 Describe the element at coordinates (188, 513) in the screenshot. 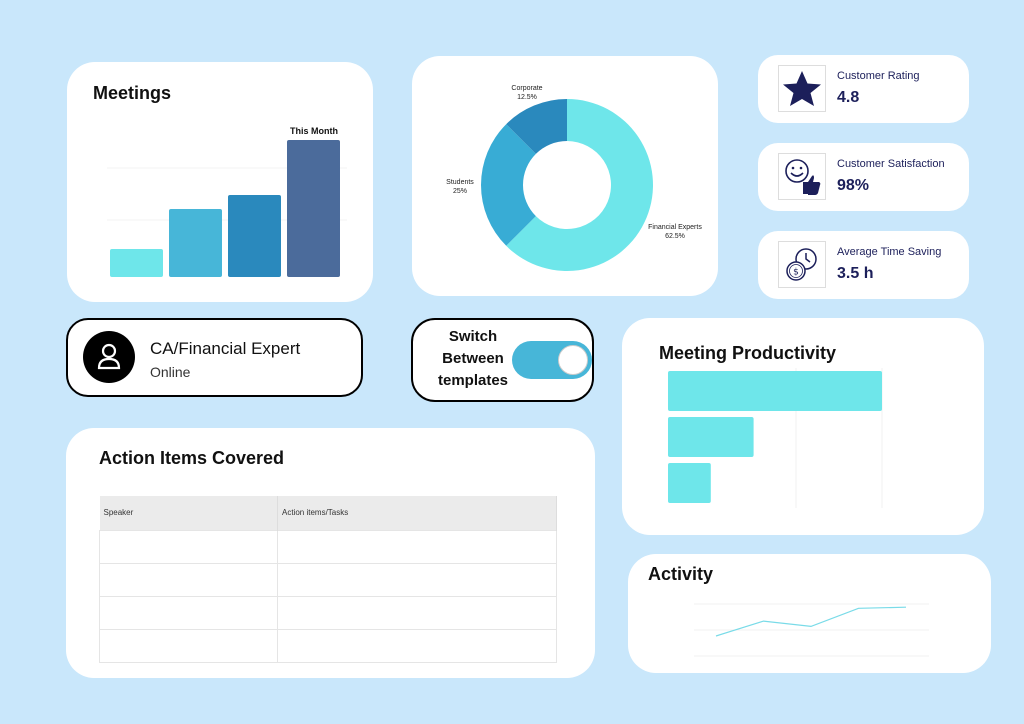

I see `column-header-speaker: Speaker` at that location.